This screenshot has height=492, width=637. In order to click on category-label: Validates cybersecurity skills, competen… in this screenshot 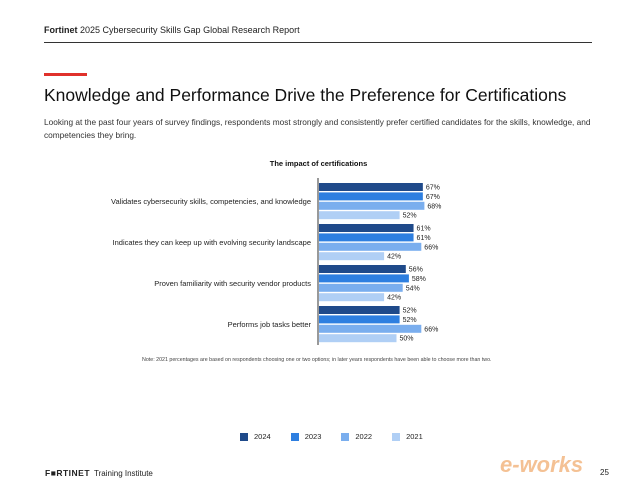, I will do `click(211, 201)`.